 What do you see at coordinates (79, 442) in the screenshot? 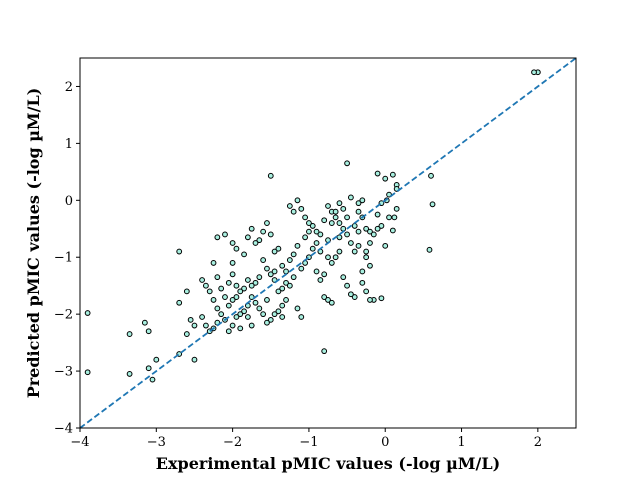
I see `x-tick-label: −4` at bounding box center [79, 442].